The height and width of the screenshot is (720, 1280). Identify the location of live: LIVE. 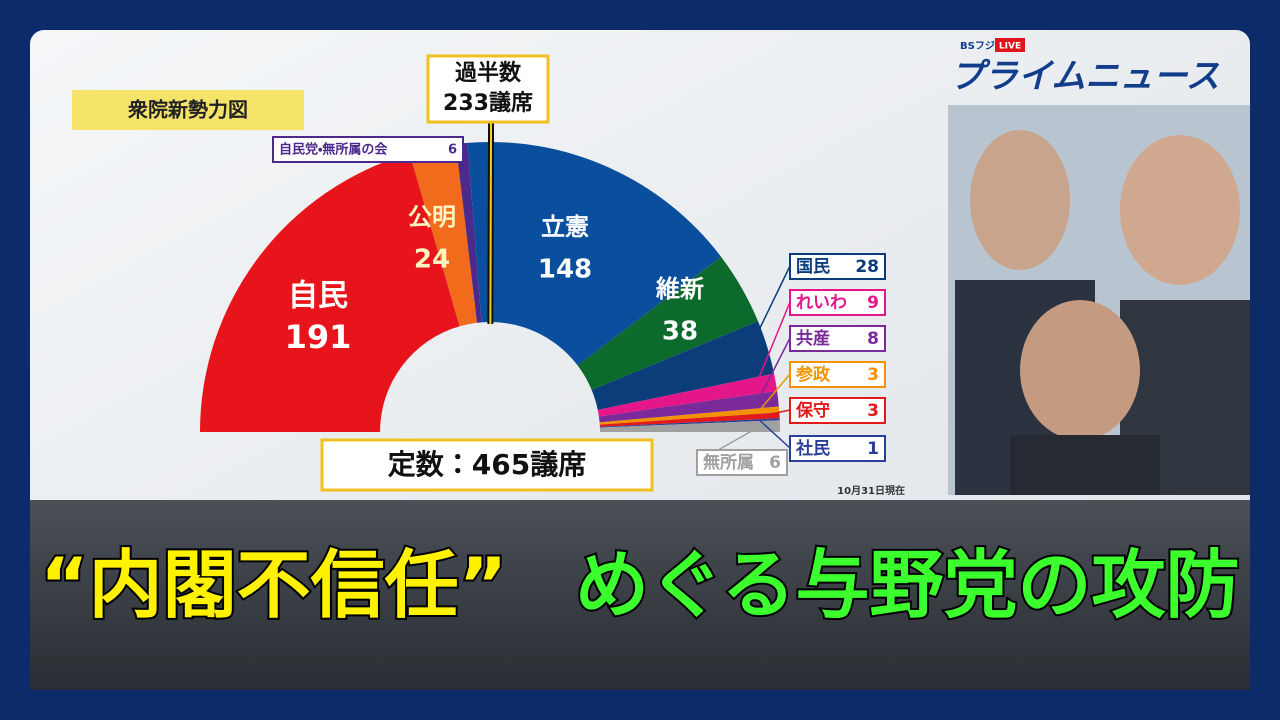
(1010, 47).